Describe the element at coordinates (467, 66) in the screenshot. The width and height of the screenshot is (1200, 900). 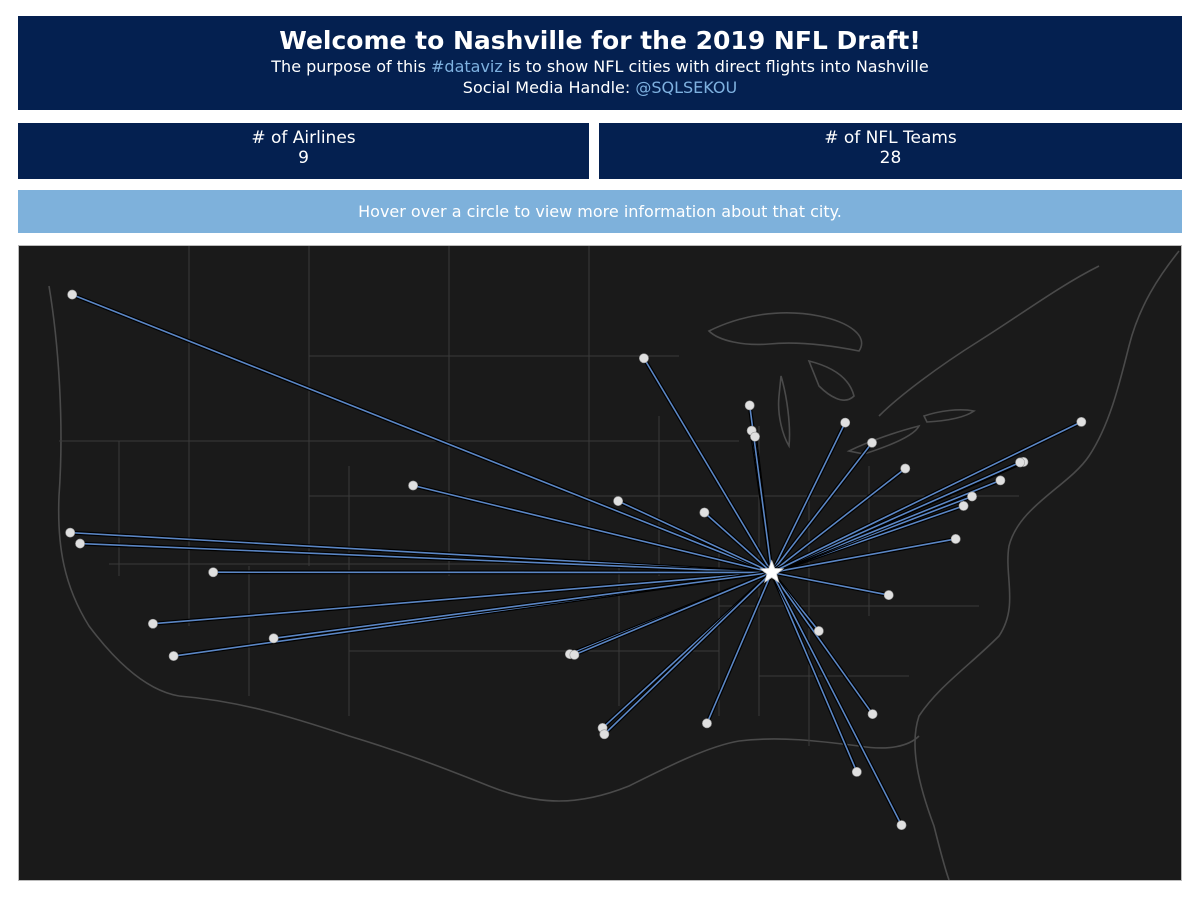
I see `dataviz-hashtag-link: #dataviz` at that location.